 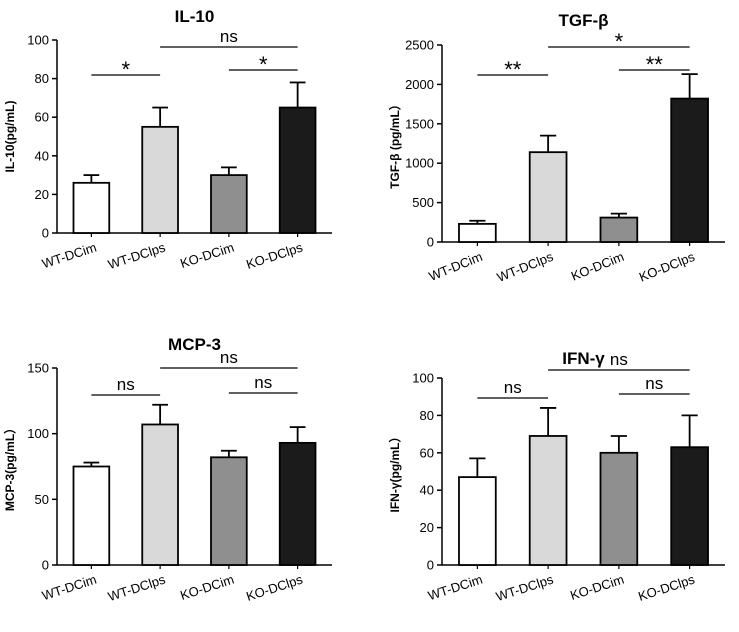 What do you see at coordinates (419, 45) in the screenshot?
I see `y-tick-label: 2500` at bounding box center [419, 45].